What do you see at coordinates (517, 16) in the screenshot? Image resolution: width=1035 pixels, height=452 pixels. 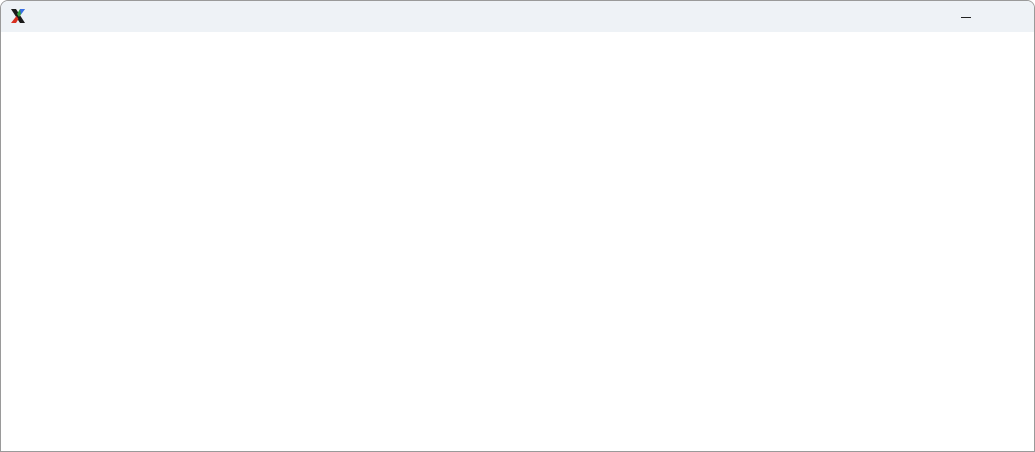 I see `title-bar` at bounding box center [517, 16].